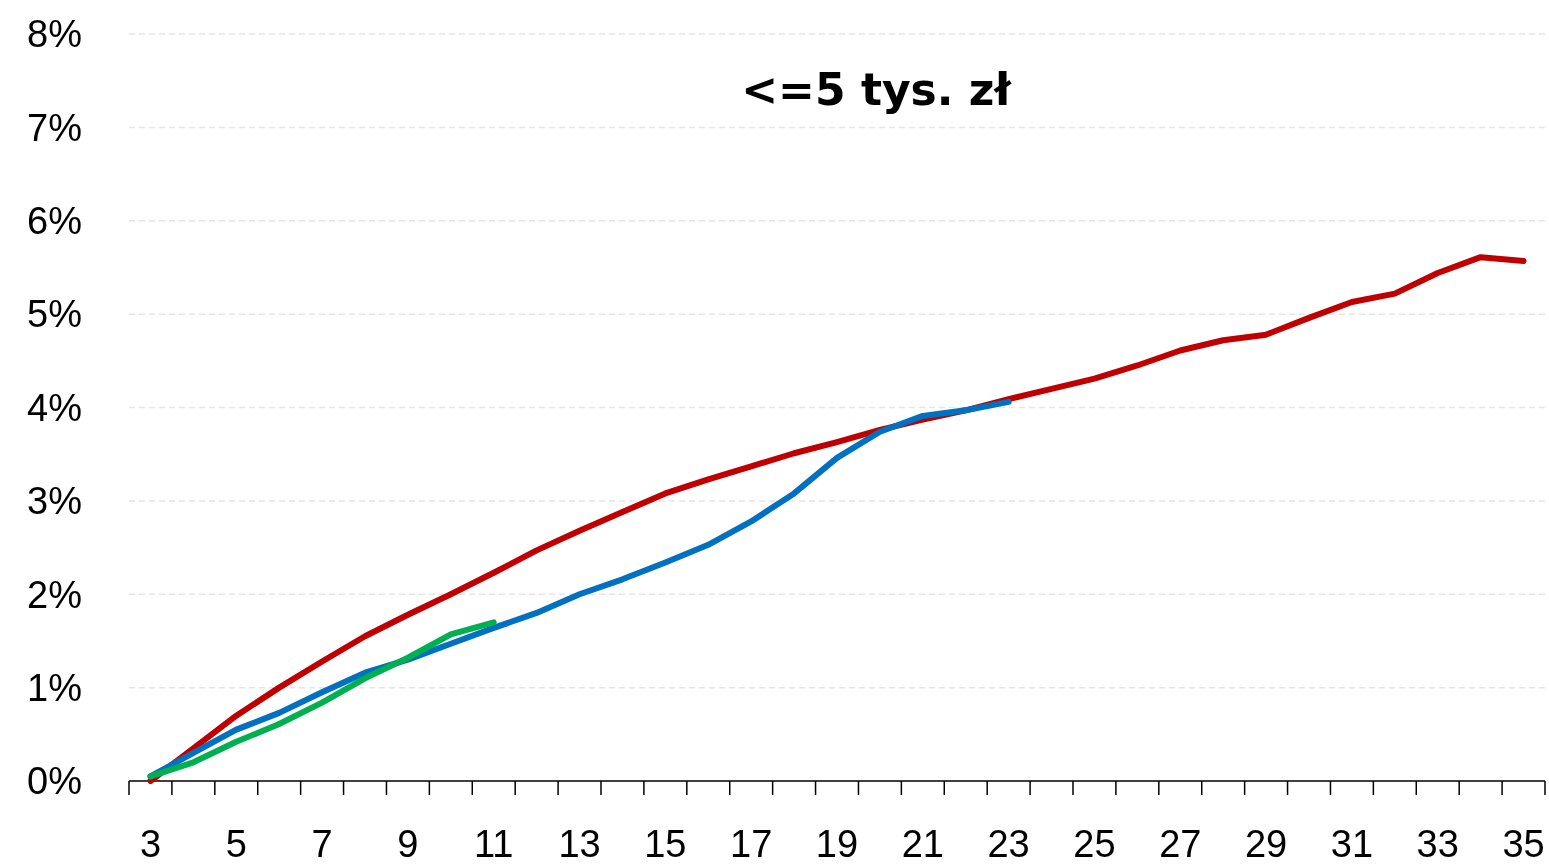 This screenshot has height=865, width=1549. What do you see at coordinates (54, 221) in the screenshot?
I see `y-tick-label: 6%` at bounding box center [54, 221].